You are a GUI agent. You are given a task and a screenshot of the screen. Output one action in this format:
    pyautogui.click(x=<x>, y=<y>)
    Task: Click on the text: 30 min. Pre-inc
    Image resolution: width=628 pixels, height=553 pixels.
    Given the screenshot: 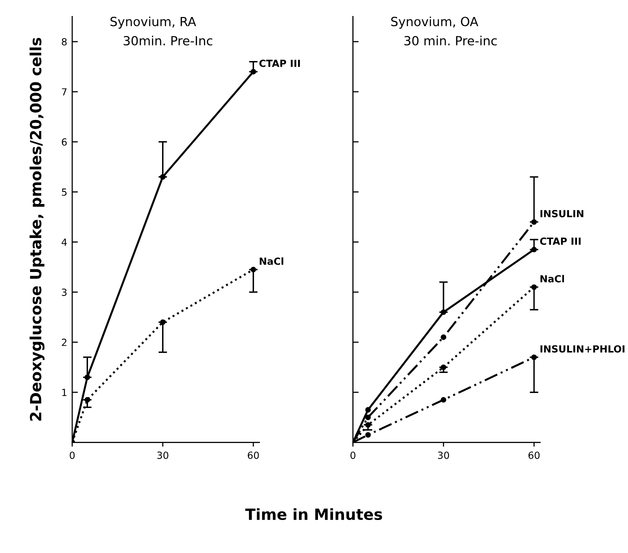 What is the action you would take?
    pyautogui.click(x=450, y=41)
    